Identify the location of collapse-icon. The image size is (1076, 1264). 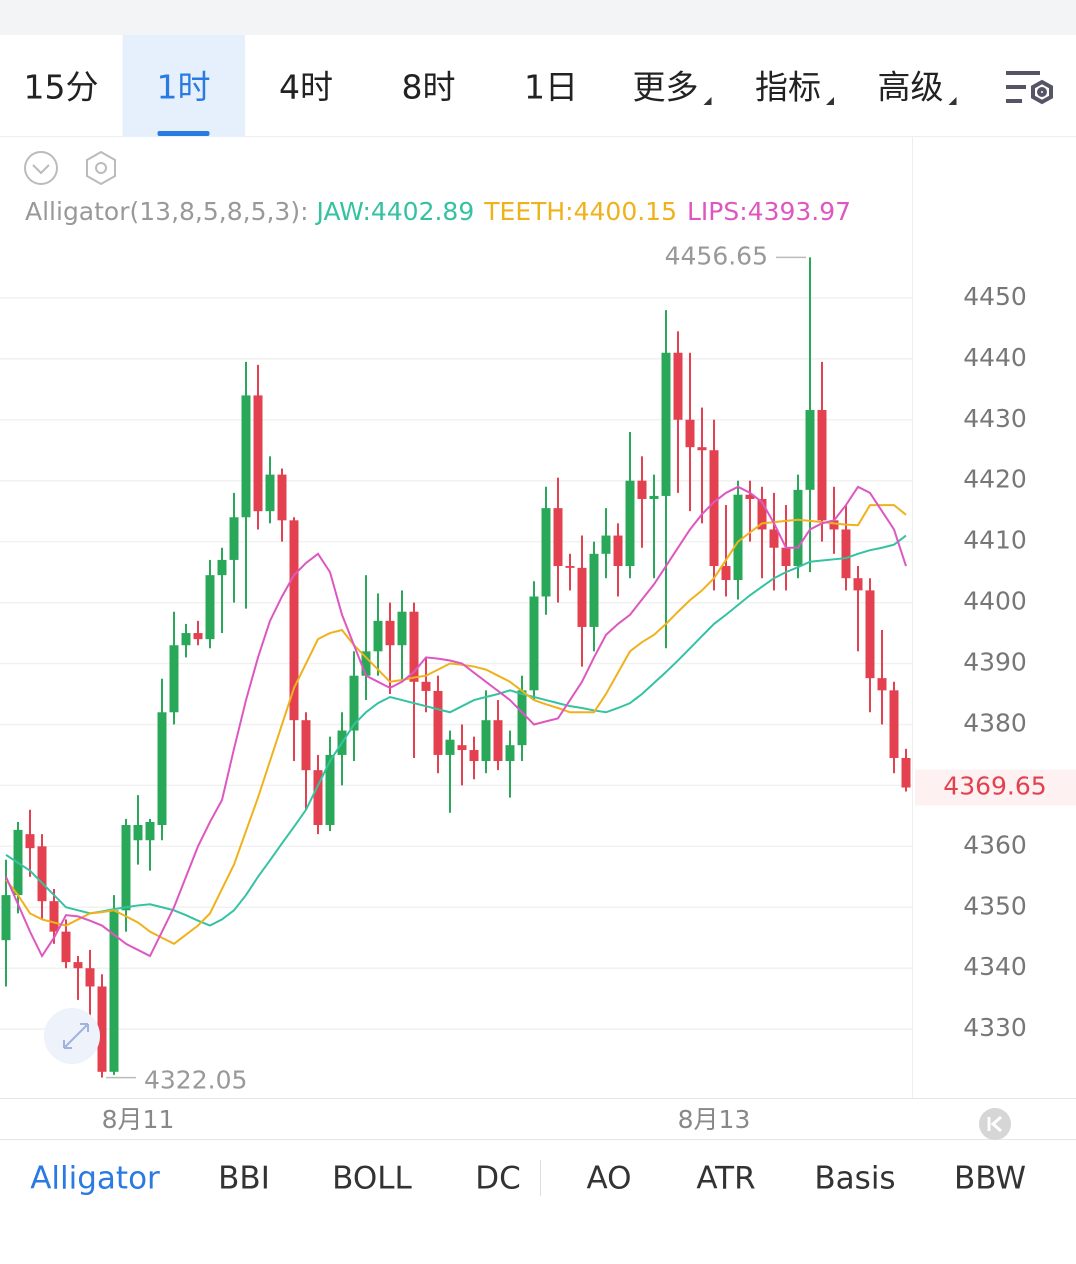
(41, 168).